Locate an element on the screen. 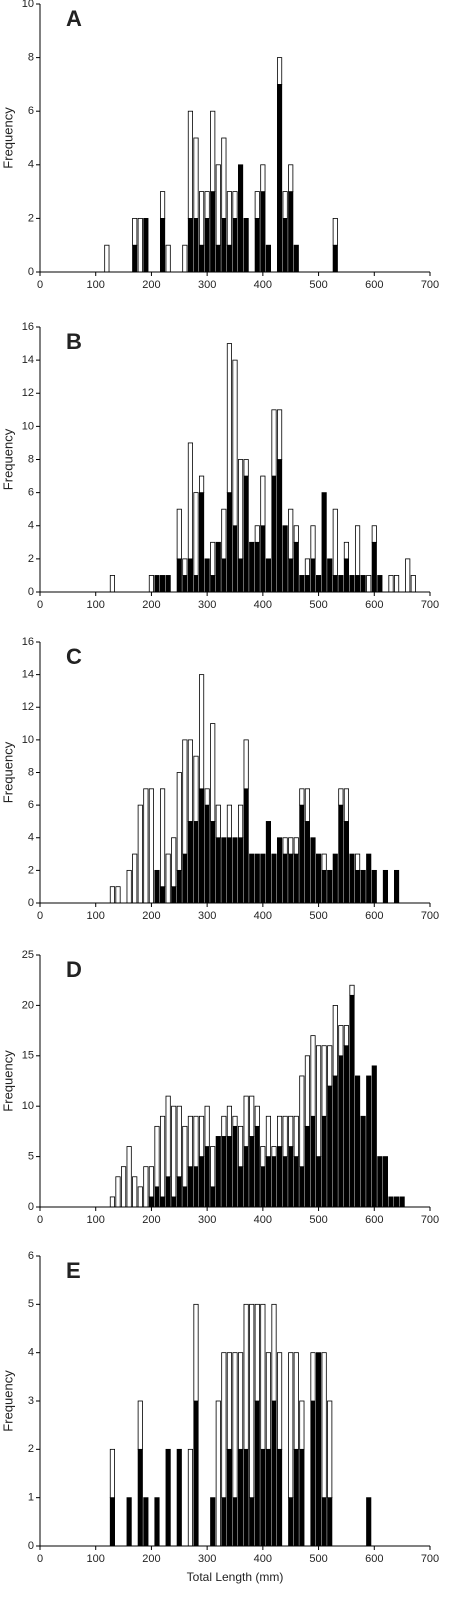 This screenshot has width=456, height=1614. y-tick-label: 25 is located at coordinates (28, 955).